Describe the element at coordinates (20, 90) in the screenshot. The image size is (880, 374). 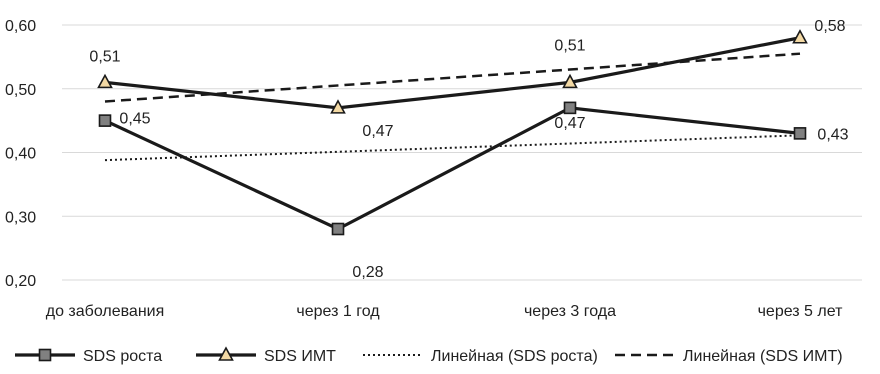
I see `y-tick-label: 0,50` at that location.